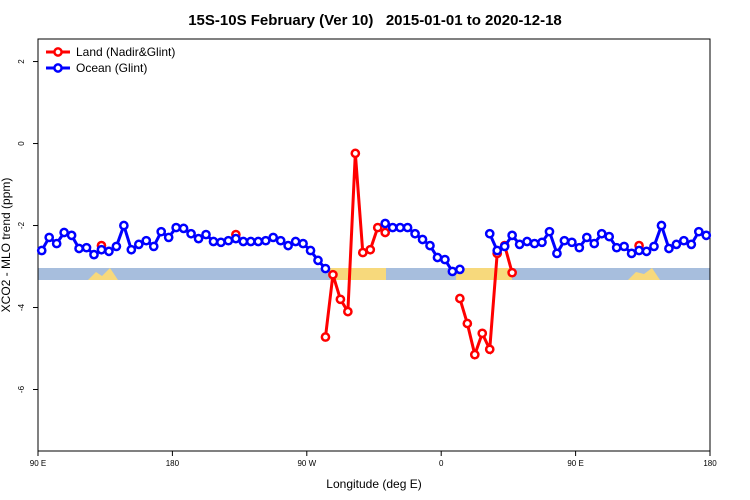  Describe the element at coordinates (38, 463) in the screenshot. I see `x-tick-label: 90 E` at that location.